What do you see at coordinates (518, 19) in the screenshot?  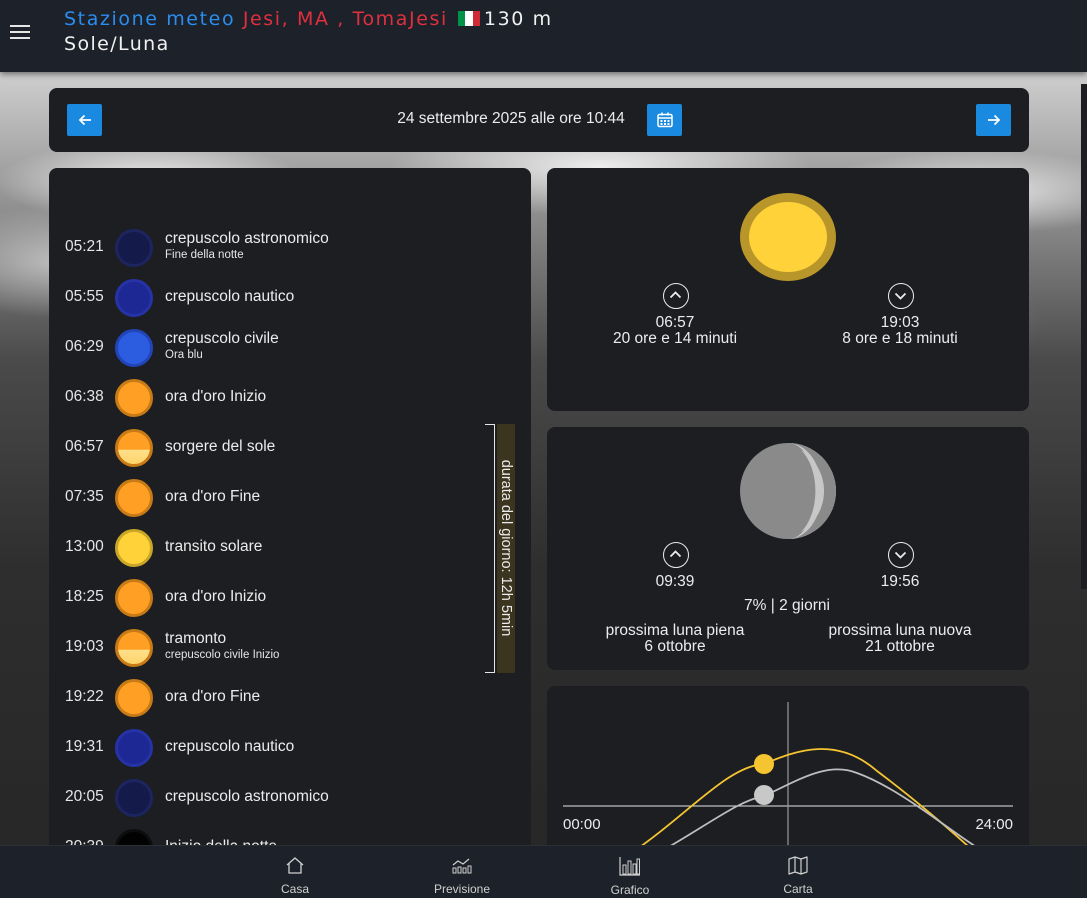 I see `station-altitude: 130 m` at bounding box center [518, 19].